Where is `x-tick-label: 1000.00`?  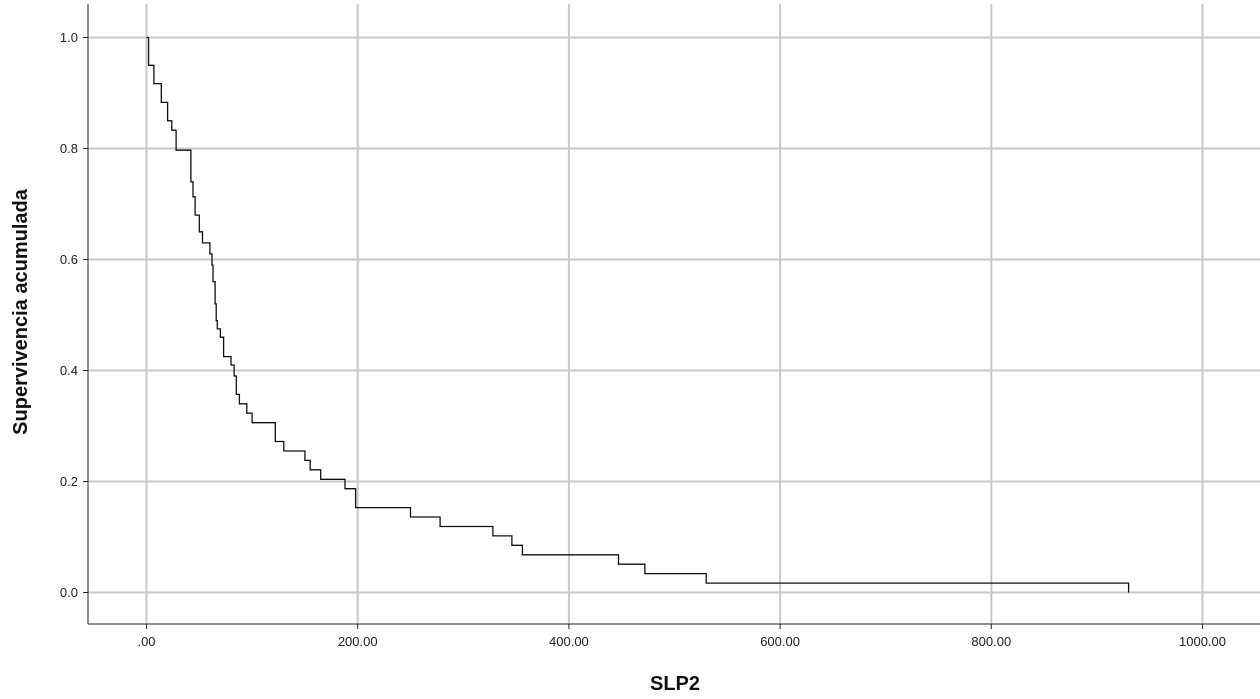 x-tick-label: 1000.00 is located at coordinates (1202, 641).